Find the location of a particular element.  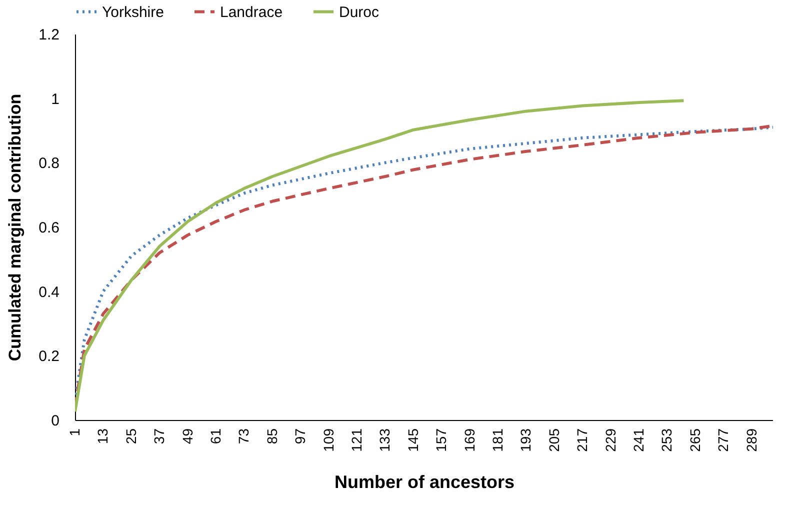

y-tick-label: 1 is located at coordinates (55, 99).